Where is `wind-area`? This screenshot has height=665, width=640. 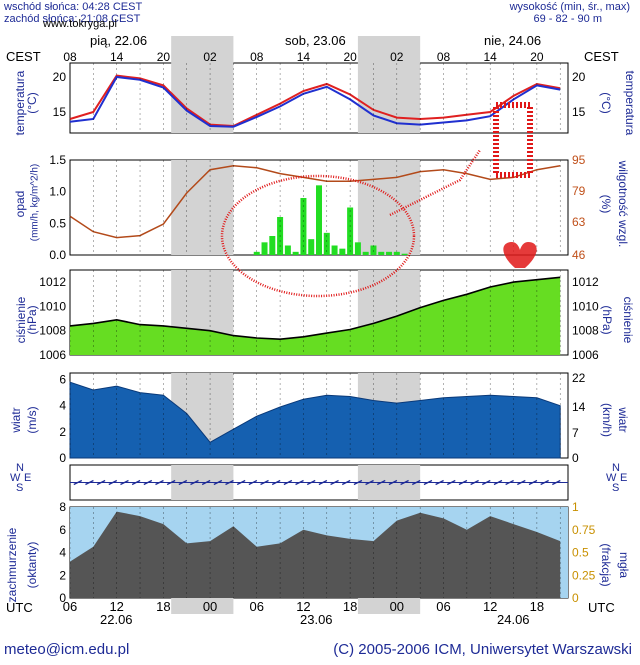
wind-area is located at coordinates (315, 420).